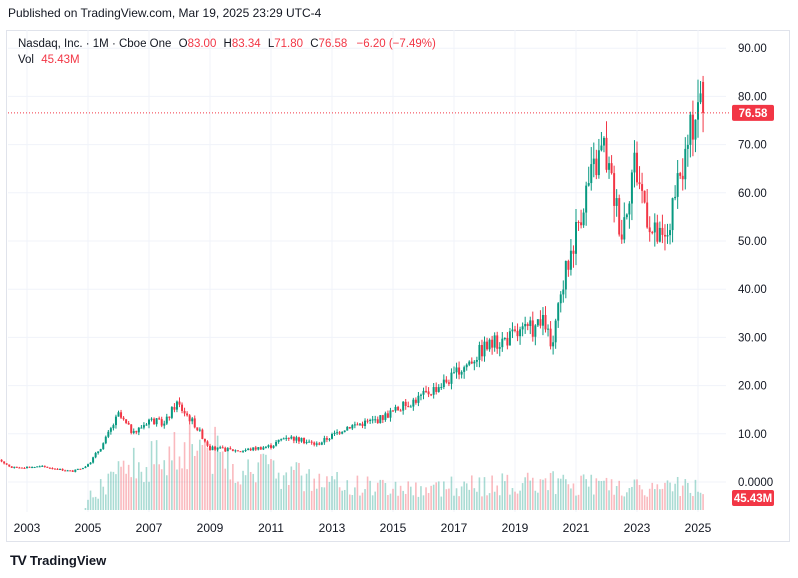  I want to click on x-tick-label: 2007, so click(149, 528).